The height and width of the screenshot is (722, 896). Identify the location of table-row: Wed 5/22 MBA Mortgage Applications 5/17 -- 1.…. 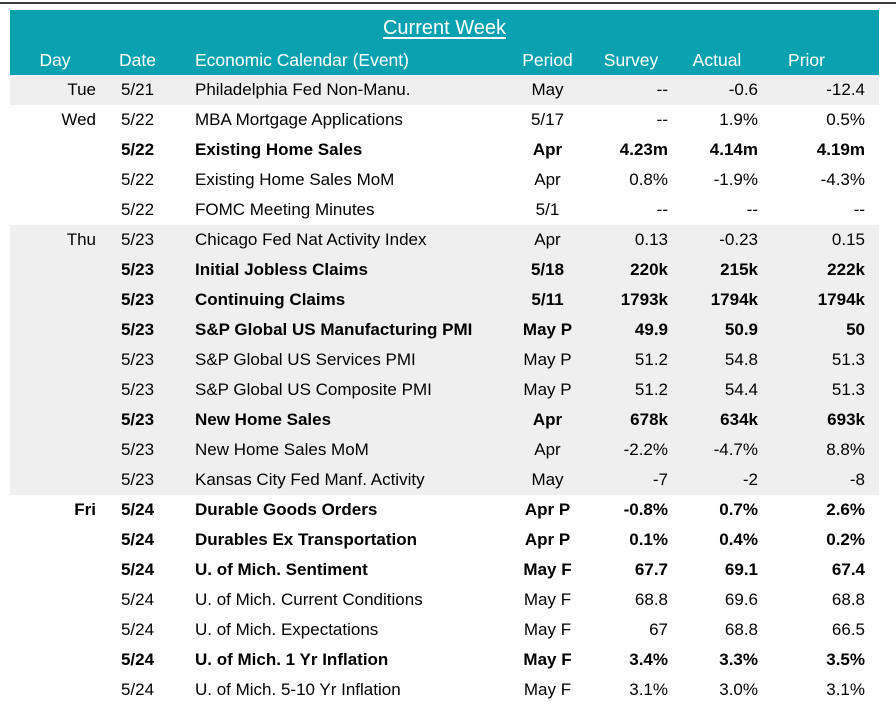
(444, 120).